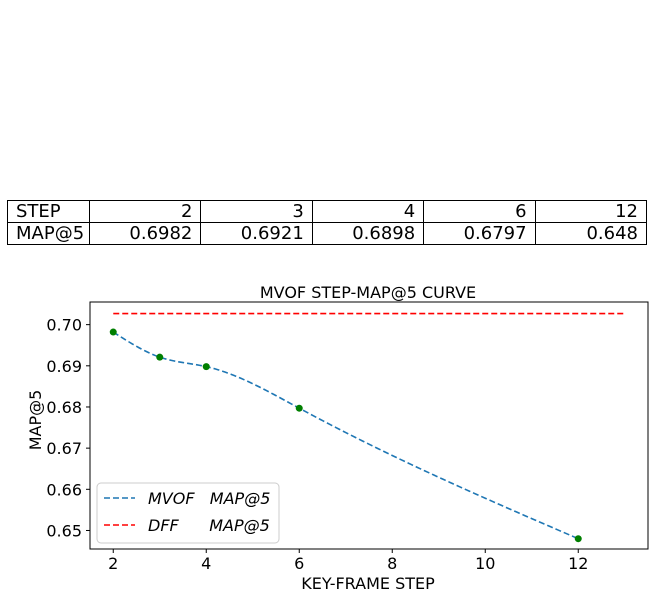  Describe the element at coordinates (368, 233) in the screenshot. I see `table-cell: 0.6898` at that location.